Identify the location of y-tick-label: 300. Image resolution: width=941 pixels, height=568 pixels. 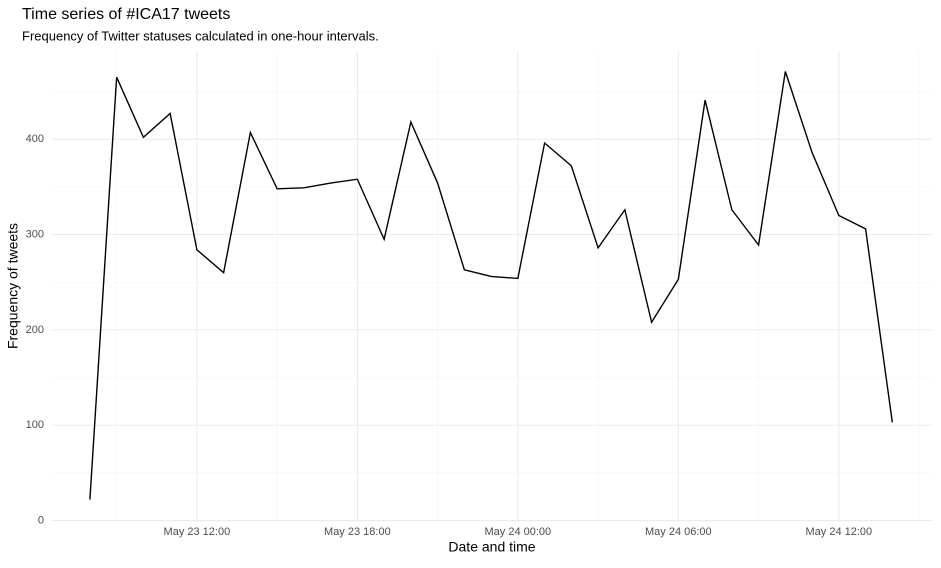
(35, 234).